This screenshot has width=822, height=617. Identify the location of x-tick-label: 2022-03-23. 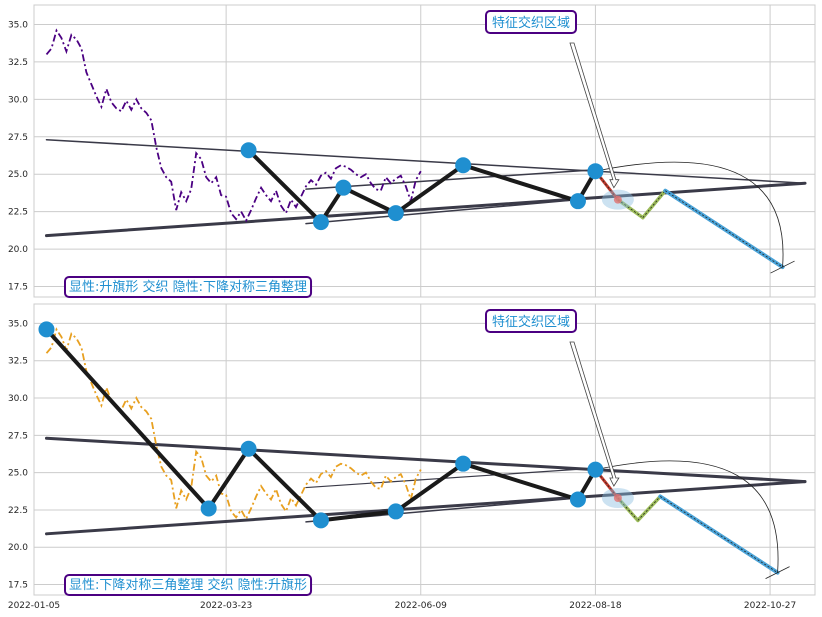
(226, 606).